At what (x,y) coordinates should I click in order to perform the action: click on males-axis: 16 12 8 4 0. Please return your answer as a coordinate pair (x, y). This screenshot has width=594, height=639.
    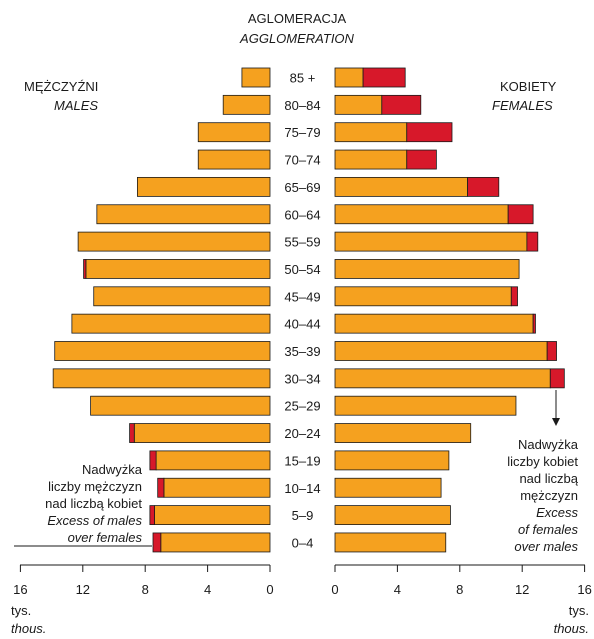
    Looking at the image, I should click on (143, 580).